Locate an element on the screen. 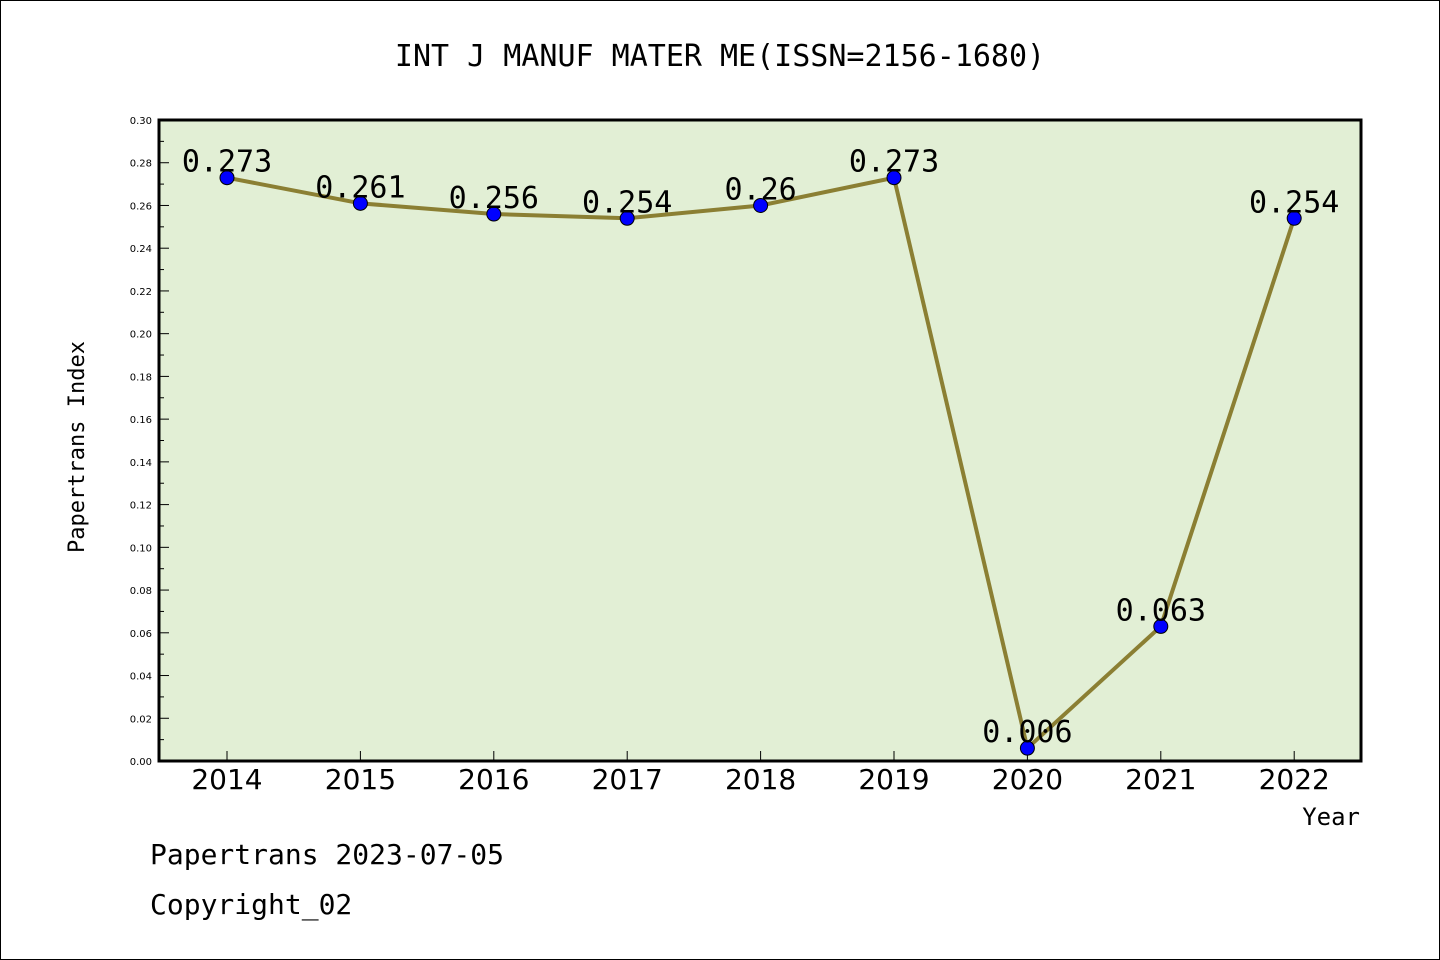 The width and height of the screenshot is (1440, 960). x-tick-label: 2016 is located at coordinates (493, 779).